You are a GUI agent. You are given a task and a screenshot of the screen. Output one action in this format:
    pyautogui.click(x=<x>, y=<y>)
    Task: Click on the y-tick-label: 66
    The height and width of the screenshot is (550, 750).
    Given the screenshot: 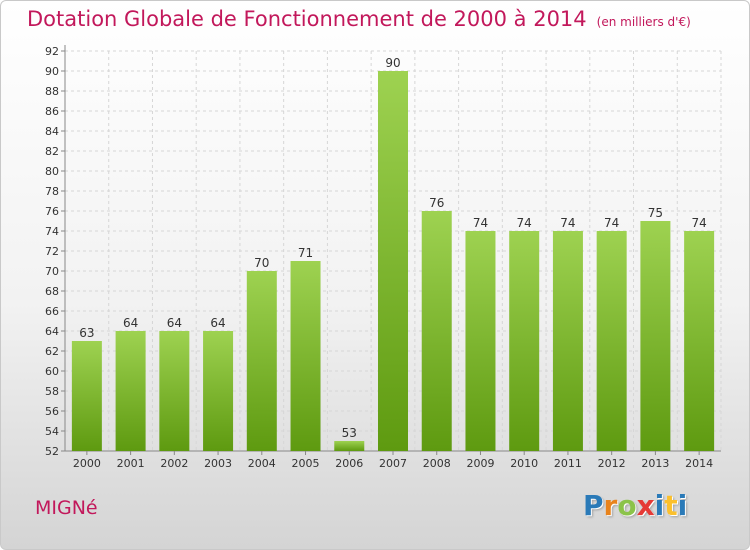 What is the action you would take?
    pyautogui.click(x=52, y=311)
    